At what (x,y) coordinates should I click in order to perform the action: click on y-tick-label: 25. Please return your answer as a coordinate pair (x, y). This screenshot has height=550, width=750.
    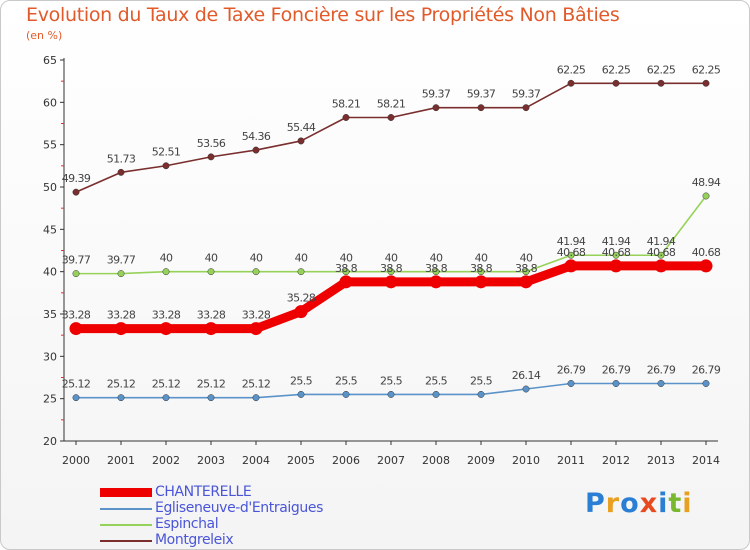
    Looking at the image, I should click on (50, 399).